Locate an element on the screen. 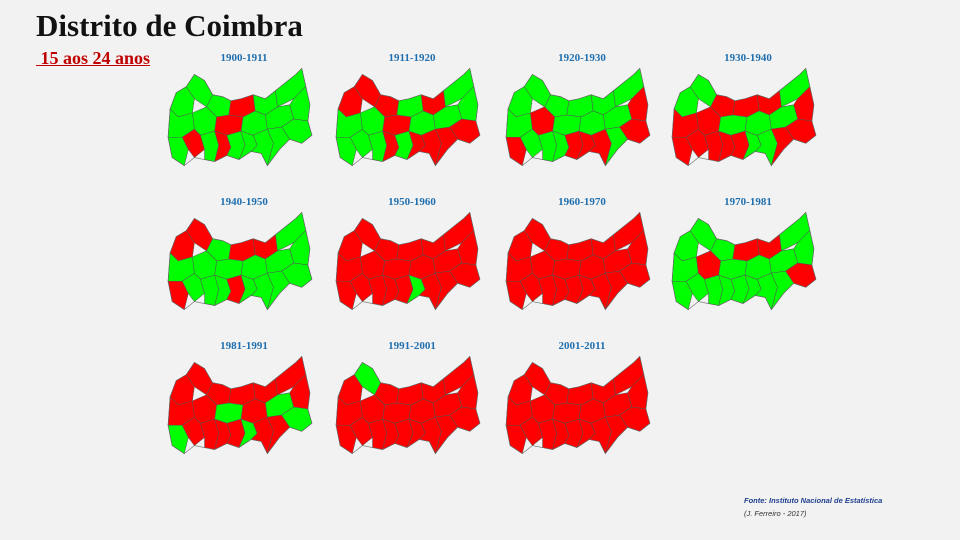  map-panel: 1970-1981 is located at coordinates (748, 262).